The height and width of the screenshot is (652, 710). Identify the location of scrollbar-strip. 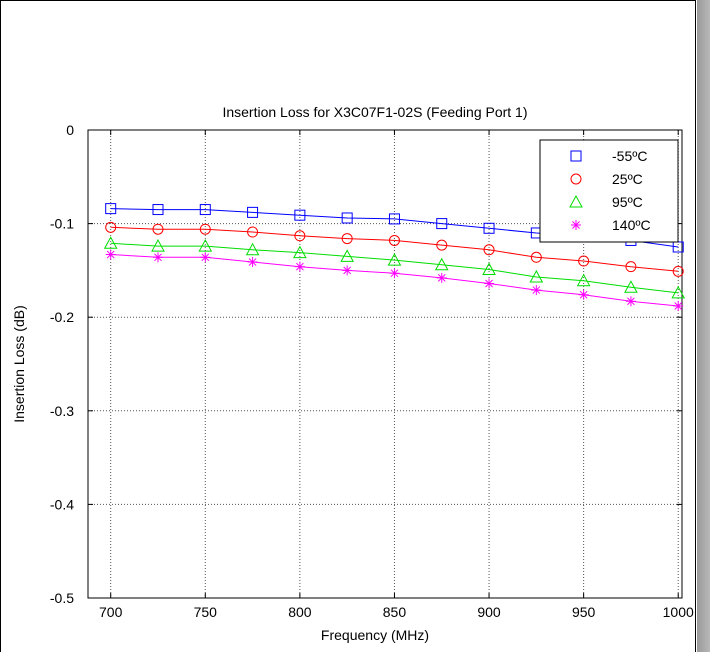
(703, 326).